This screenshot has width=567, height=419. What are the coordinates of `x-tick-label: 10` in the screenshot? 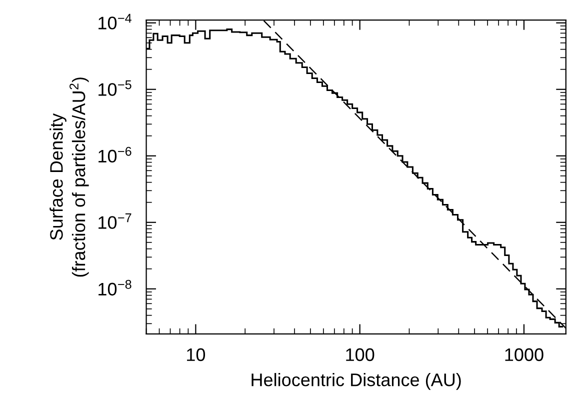 It's located at (196, 355).